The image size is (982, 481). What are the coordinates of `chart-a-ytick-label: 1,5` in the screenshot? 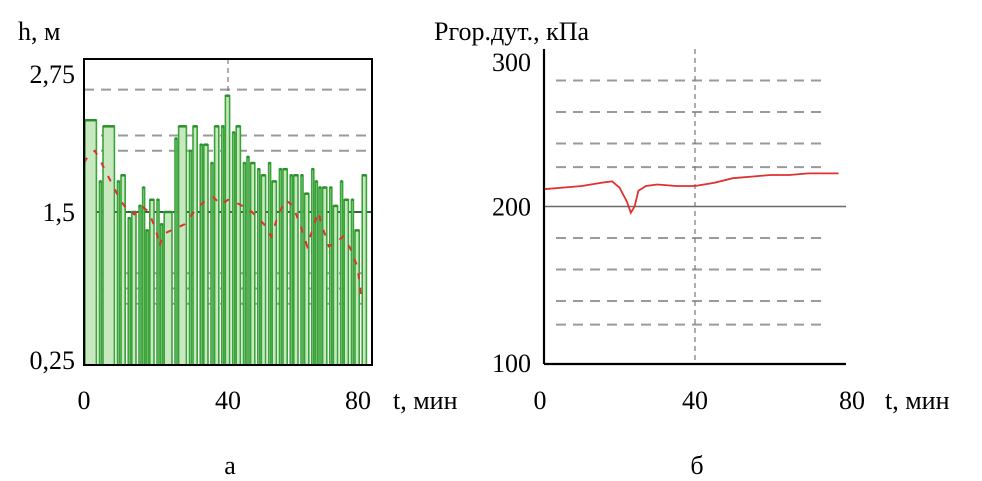 It's located at (59, 212).